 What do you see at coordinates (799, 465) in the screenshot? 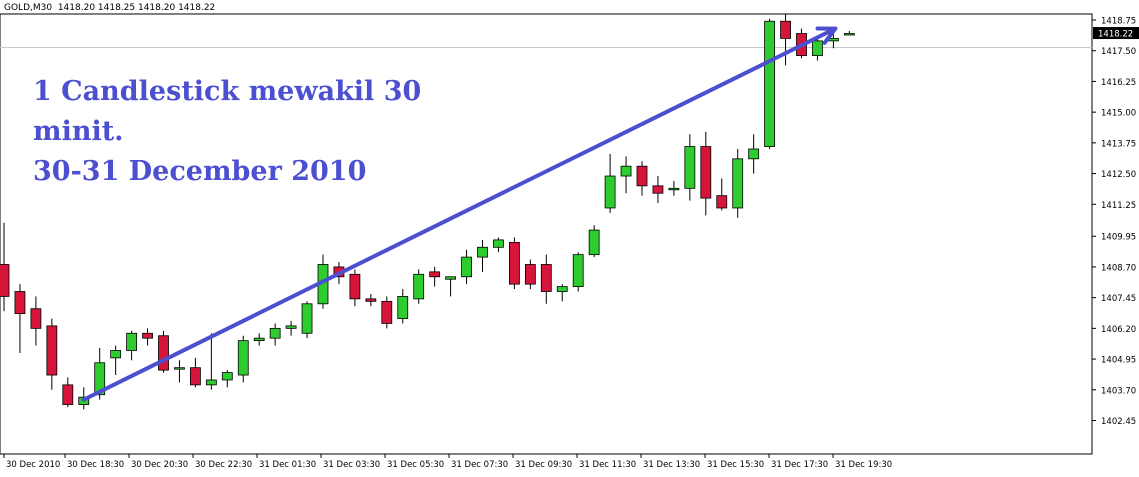
I see `x-tick-label: 31 Dec 17:30` at bounding box center [799, 465].